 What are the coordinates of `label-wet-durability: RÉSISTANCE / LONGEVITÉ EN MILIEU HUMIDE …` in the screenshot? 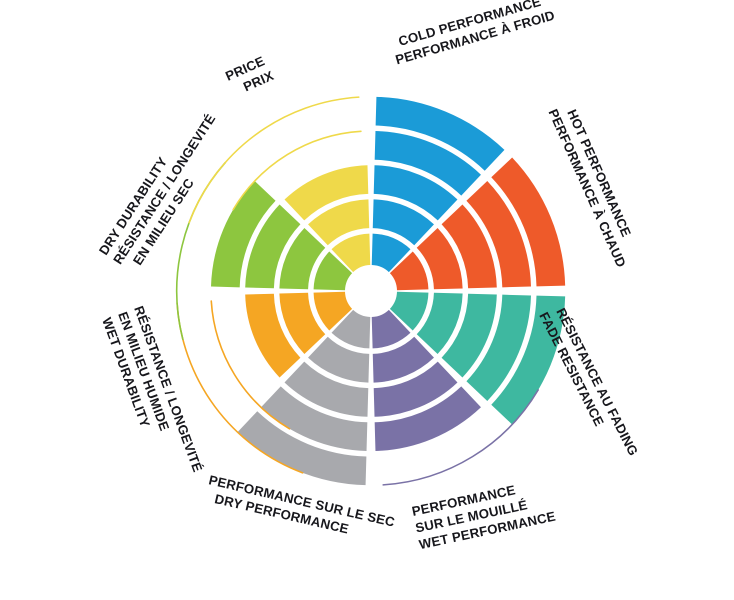 It's located at (152, 396).